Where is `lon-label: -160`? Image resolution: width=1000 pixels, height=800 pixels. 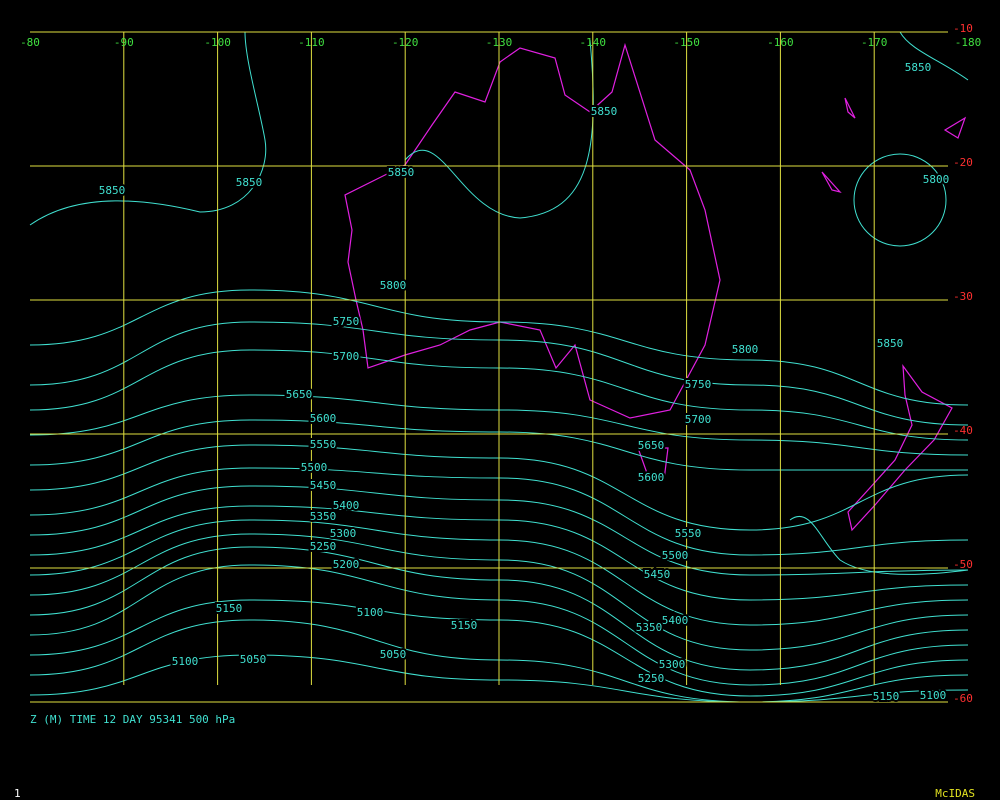 lon-label: -160 is located at coordinates (780, 42).